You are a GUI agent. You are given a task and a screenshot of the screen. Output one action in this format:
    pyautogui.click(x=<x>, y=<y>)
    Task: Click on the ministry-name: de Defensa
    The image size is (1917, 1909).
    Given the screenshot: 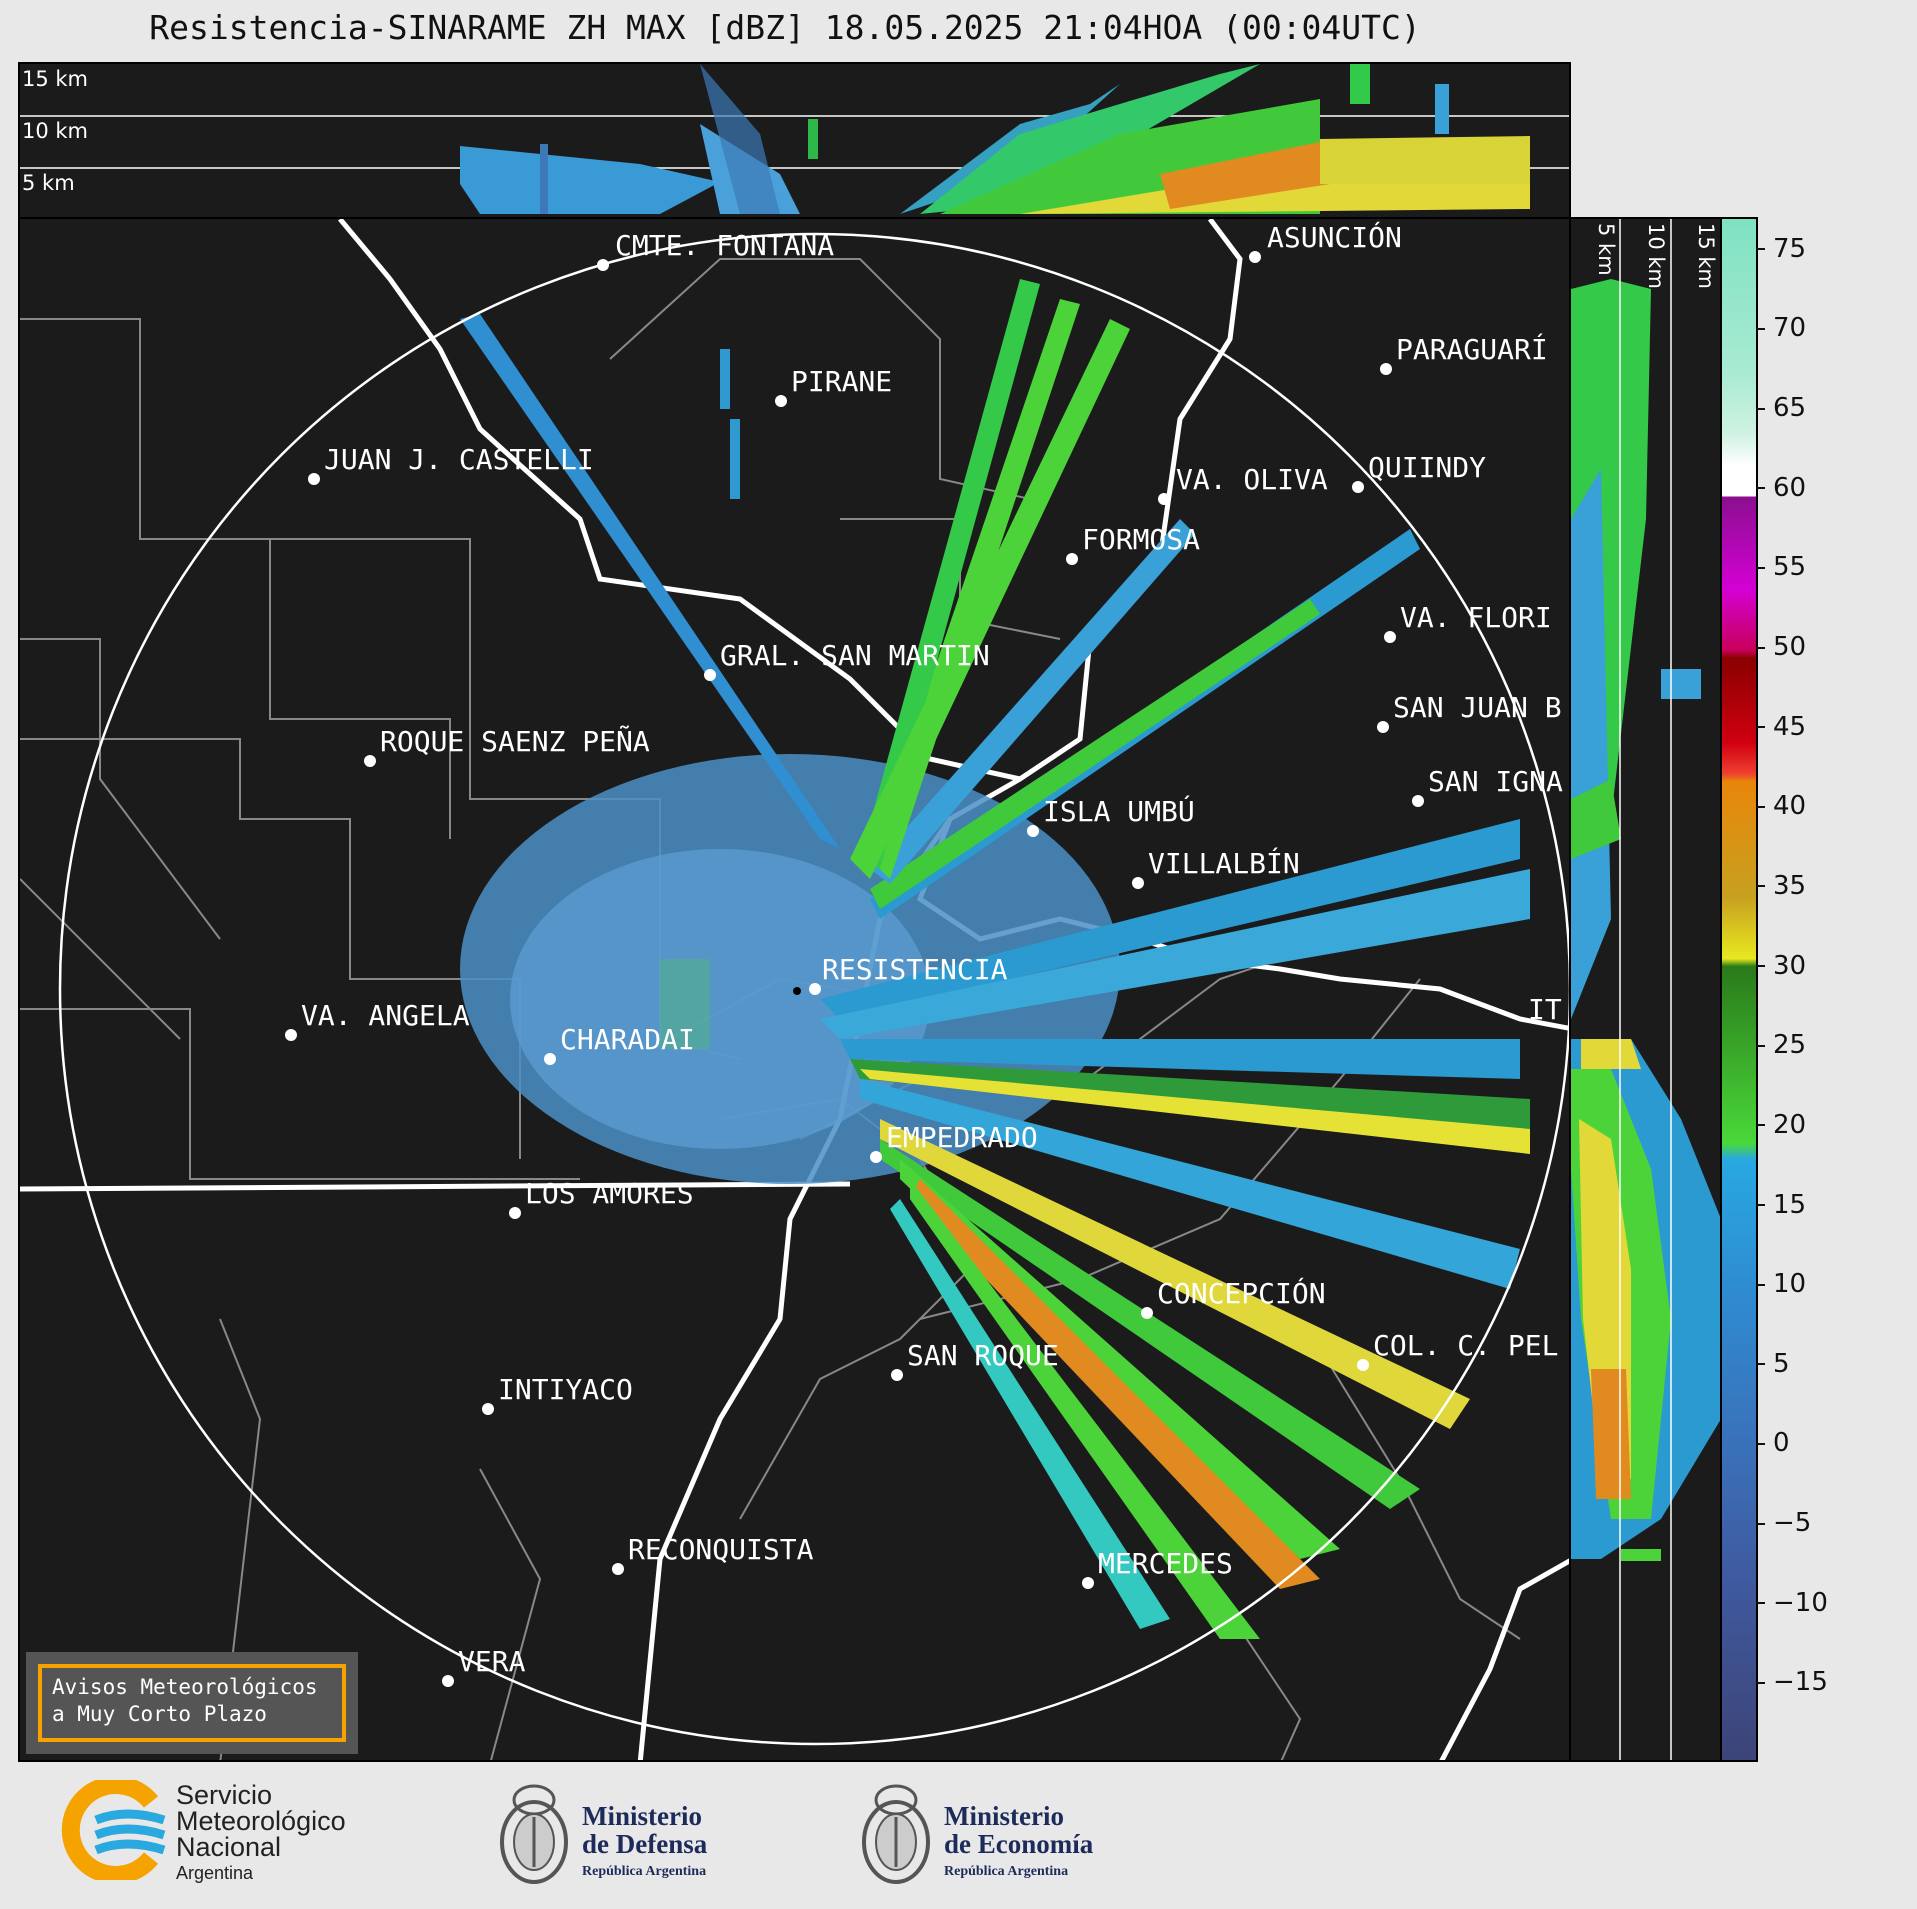 What is the action you would take?
    pyautogui.click(x=645, y=1844)
    